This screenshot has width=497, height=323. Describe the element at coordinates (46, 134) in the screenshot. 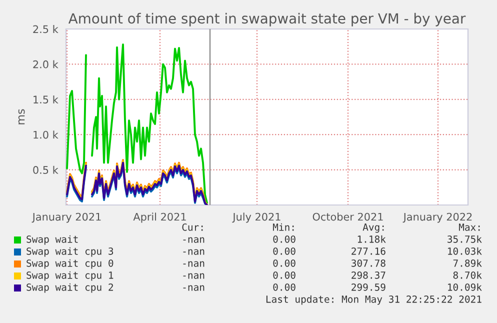

I see `y-tick-label: 1.0 k` at that location.